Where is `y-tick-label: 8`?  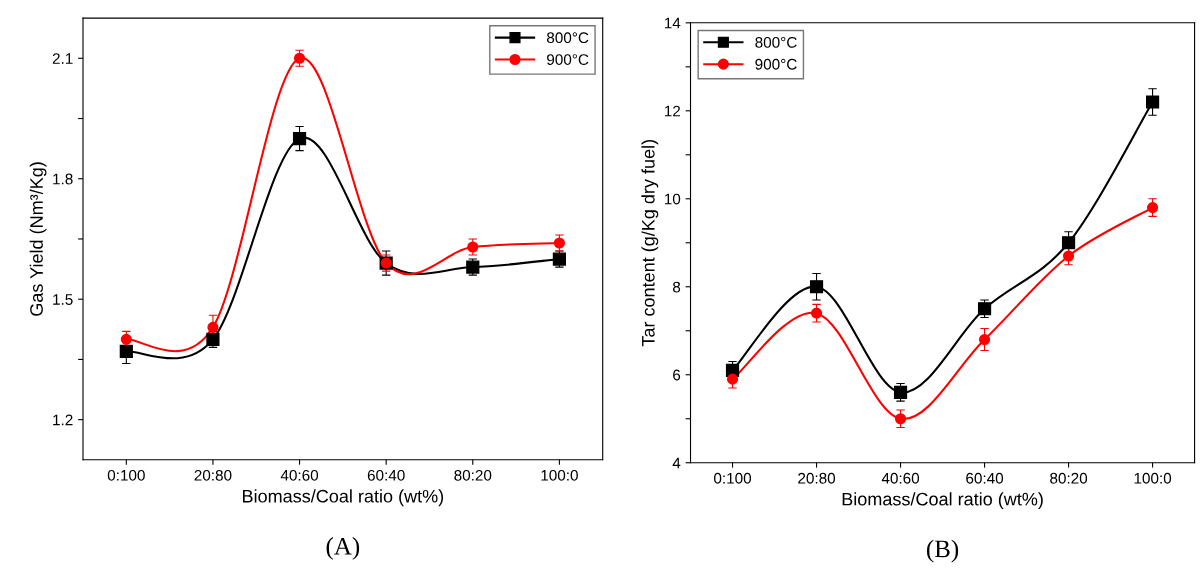 y-tick-label: 8 is located at coordinates (676, 287).